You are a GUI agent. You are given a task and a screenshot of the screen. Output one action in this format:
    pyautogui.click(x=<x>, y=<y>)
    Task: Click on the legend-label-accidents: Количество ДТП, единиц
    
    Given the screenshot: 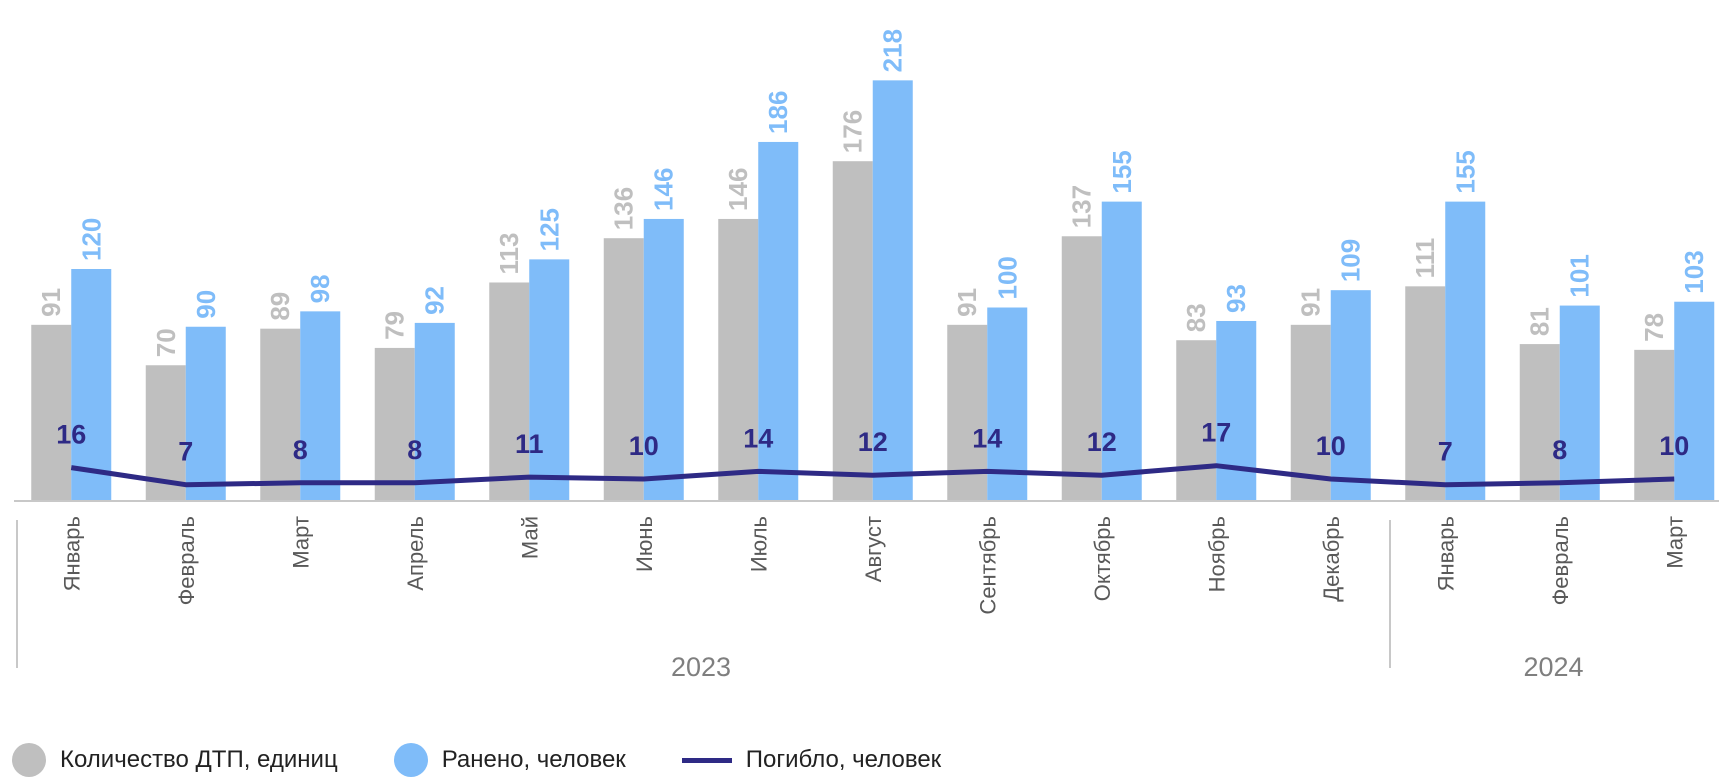 What is the action you would take?
    pyautogui.click(x=199, y=759)
    